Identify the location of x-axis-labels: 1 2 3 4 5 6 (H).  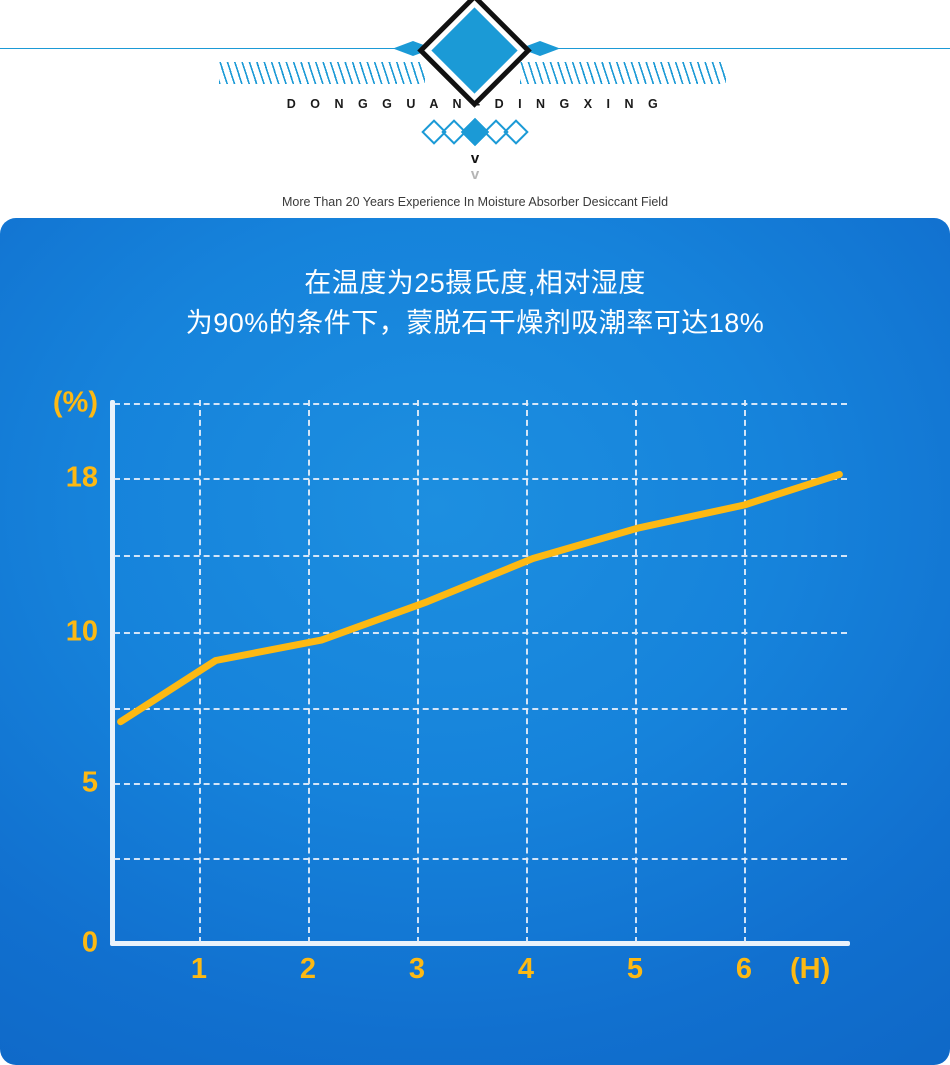
(490, 975).